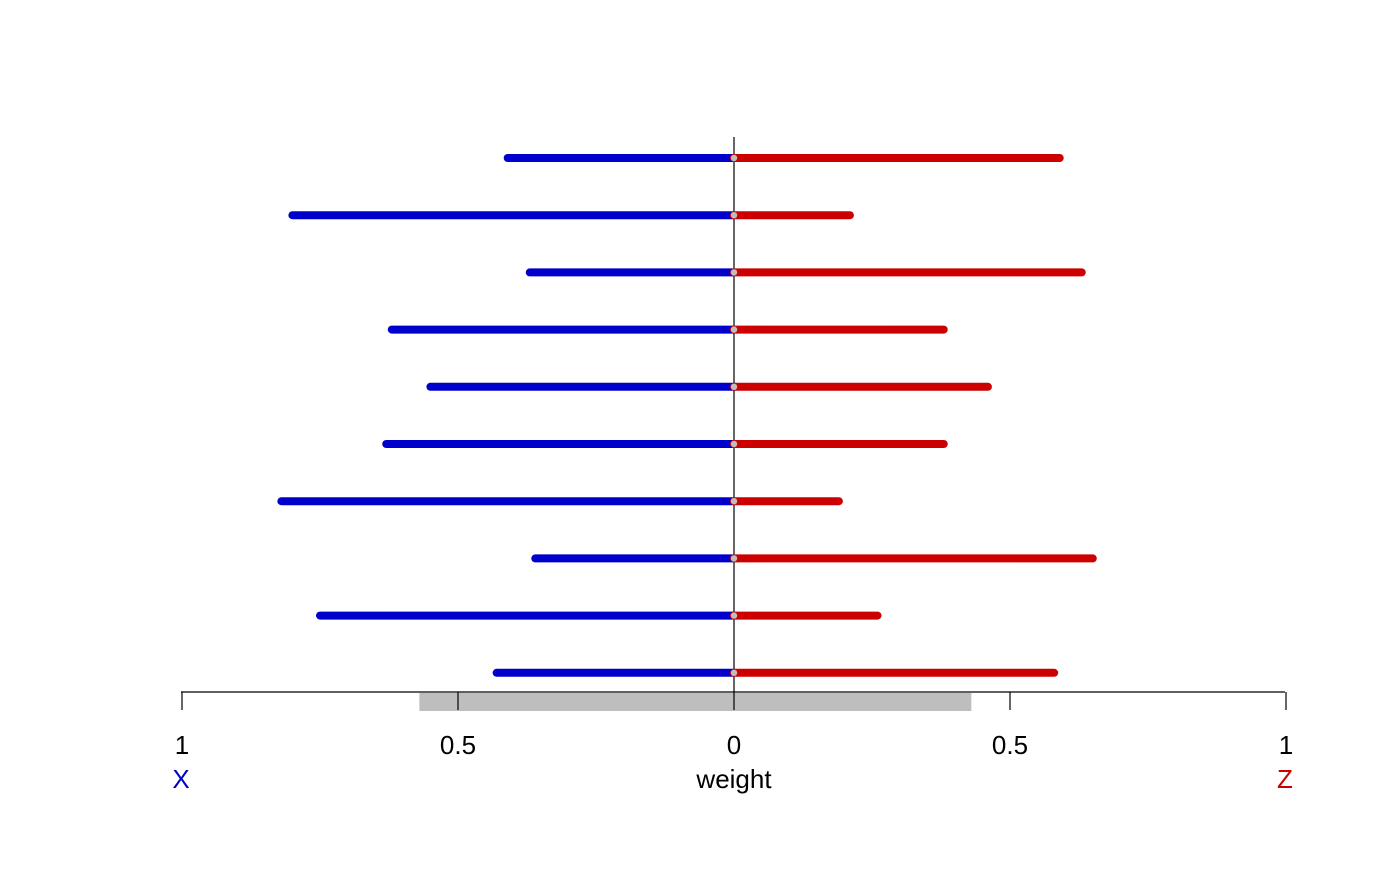  What do you see at coordinates (734, 725) in the screenshot?
I see `x-axis: 1 0.5 0 0.5 1` at bounding box center [734, 725].